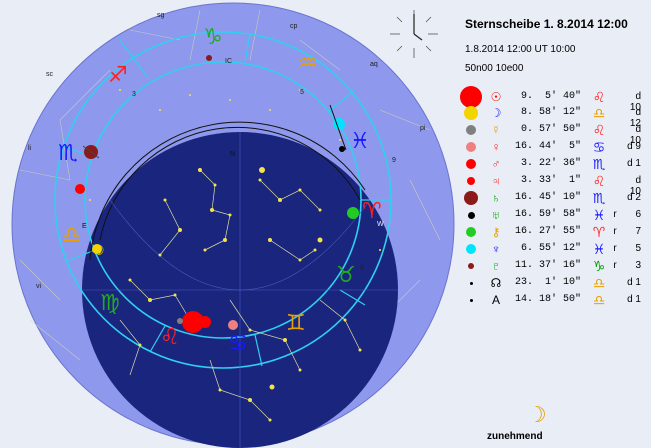 Image resolution: width=651 pixels, height=448 pixels. What do you see at coordinates (599, 147) in the screenshot?
I see `zodiac-sign-icon: ♋` at bounding box center [599, 147].